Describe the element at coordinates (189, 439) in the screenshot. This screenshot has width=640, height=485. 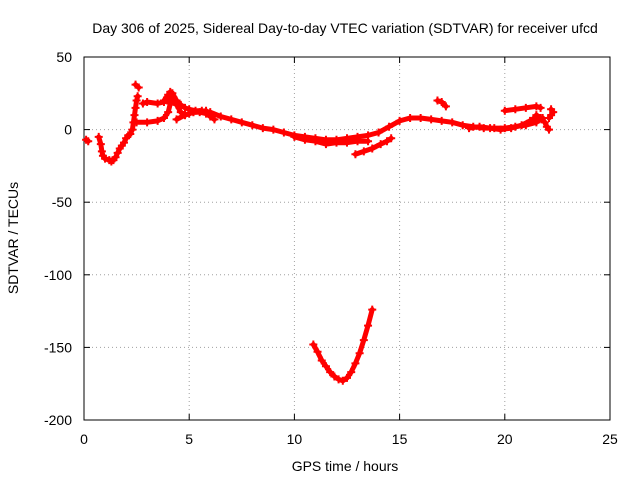
I see `x-tick-label: 5` at that location.